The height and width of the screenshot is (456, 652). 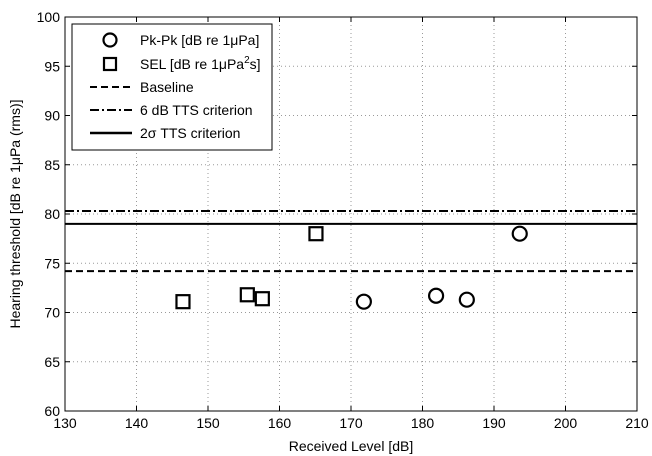 What do you see at coordinates (200, 63) in the screenshot?
I see `legend-entry-sel: SEL [dB re 1μPa2s]` at bounding box center [200, 63].